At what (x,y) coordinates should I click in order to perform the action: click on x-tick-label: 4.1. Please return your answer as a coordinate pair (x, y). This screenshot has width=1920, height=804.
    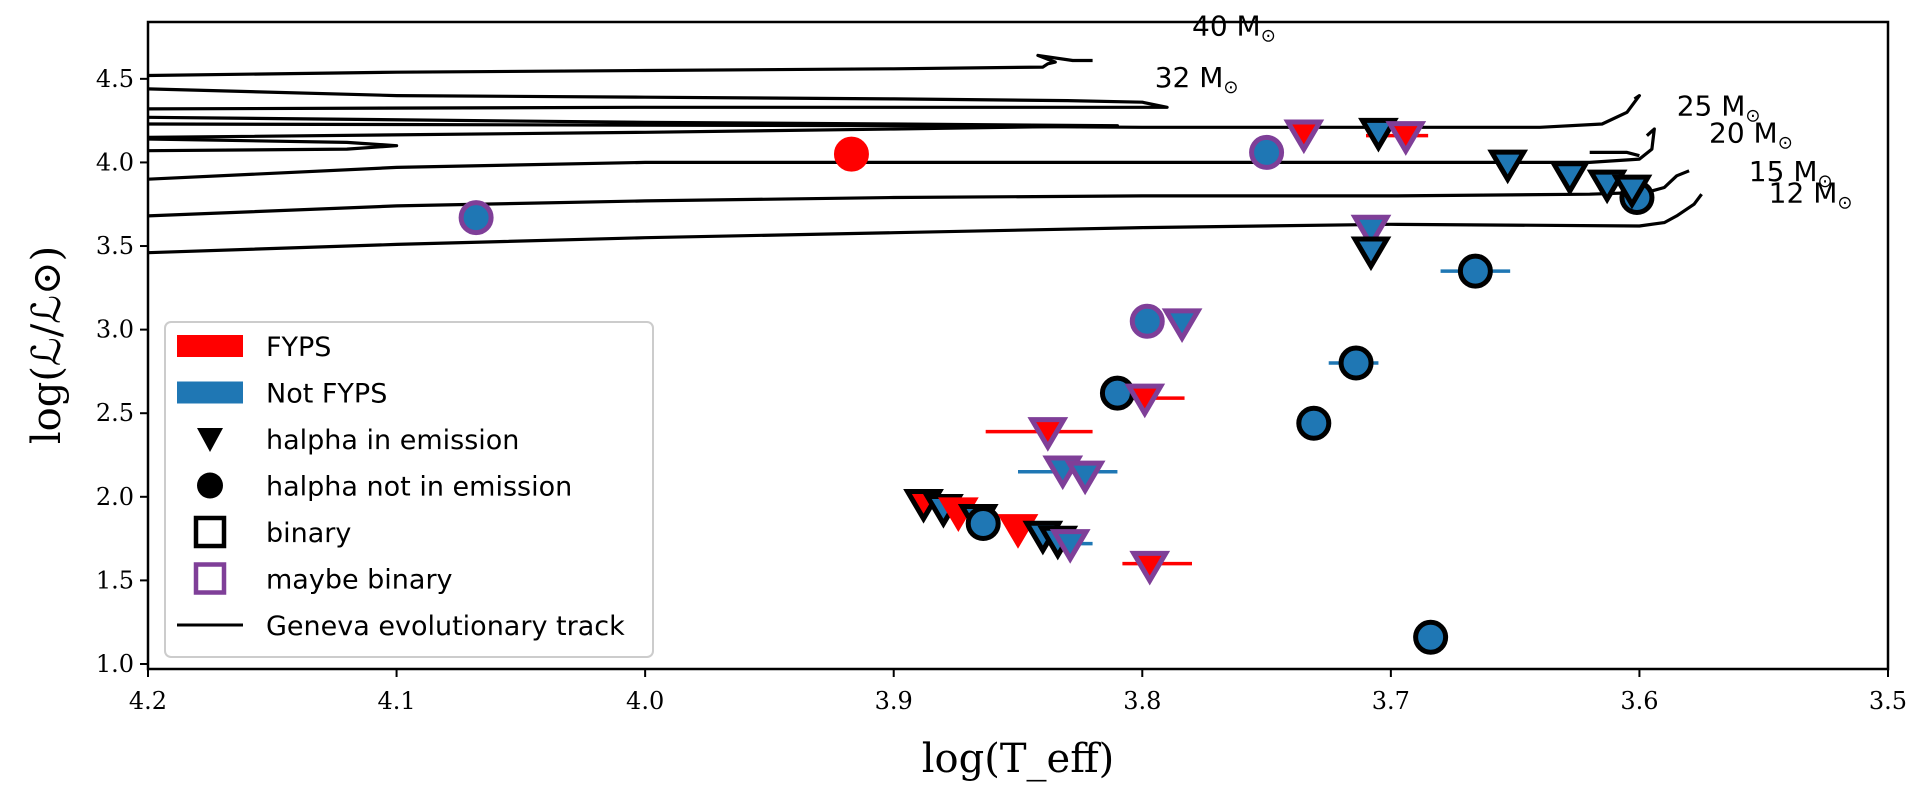
    Looking at the image, I should click on (396, 701).